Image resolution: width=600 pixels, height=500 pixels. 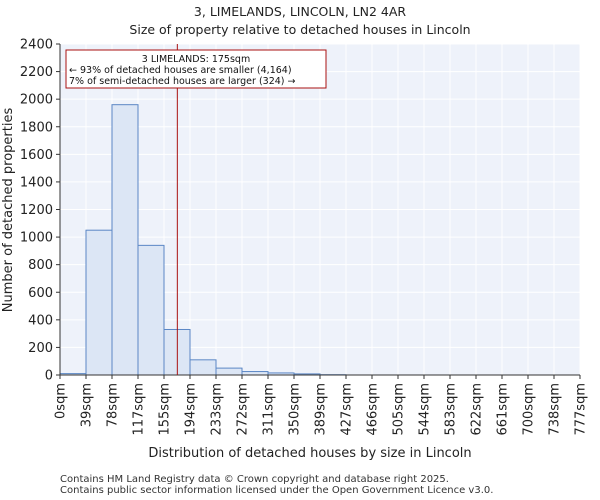 What do you see at coordinates (555, 409) in the screenshot?
I see `x-tick-label: 738sqm` at bounding box center [555, 409].